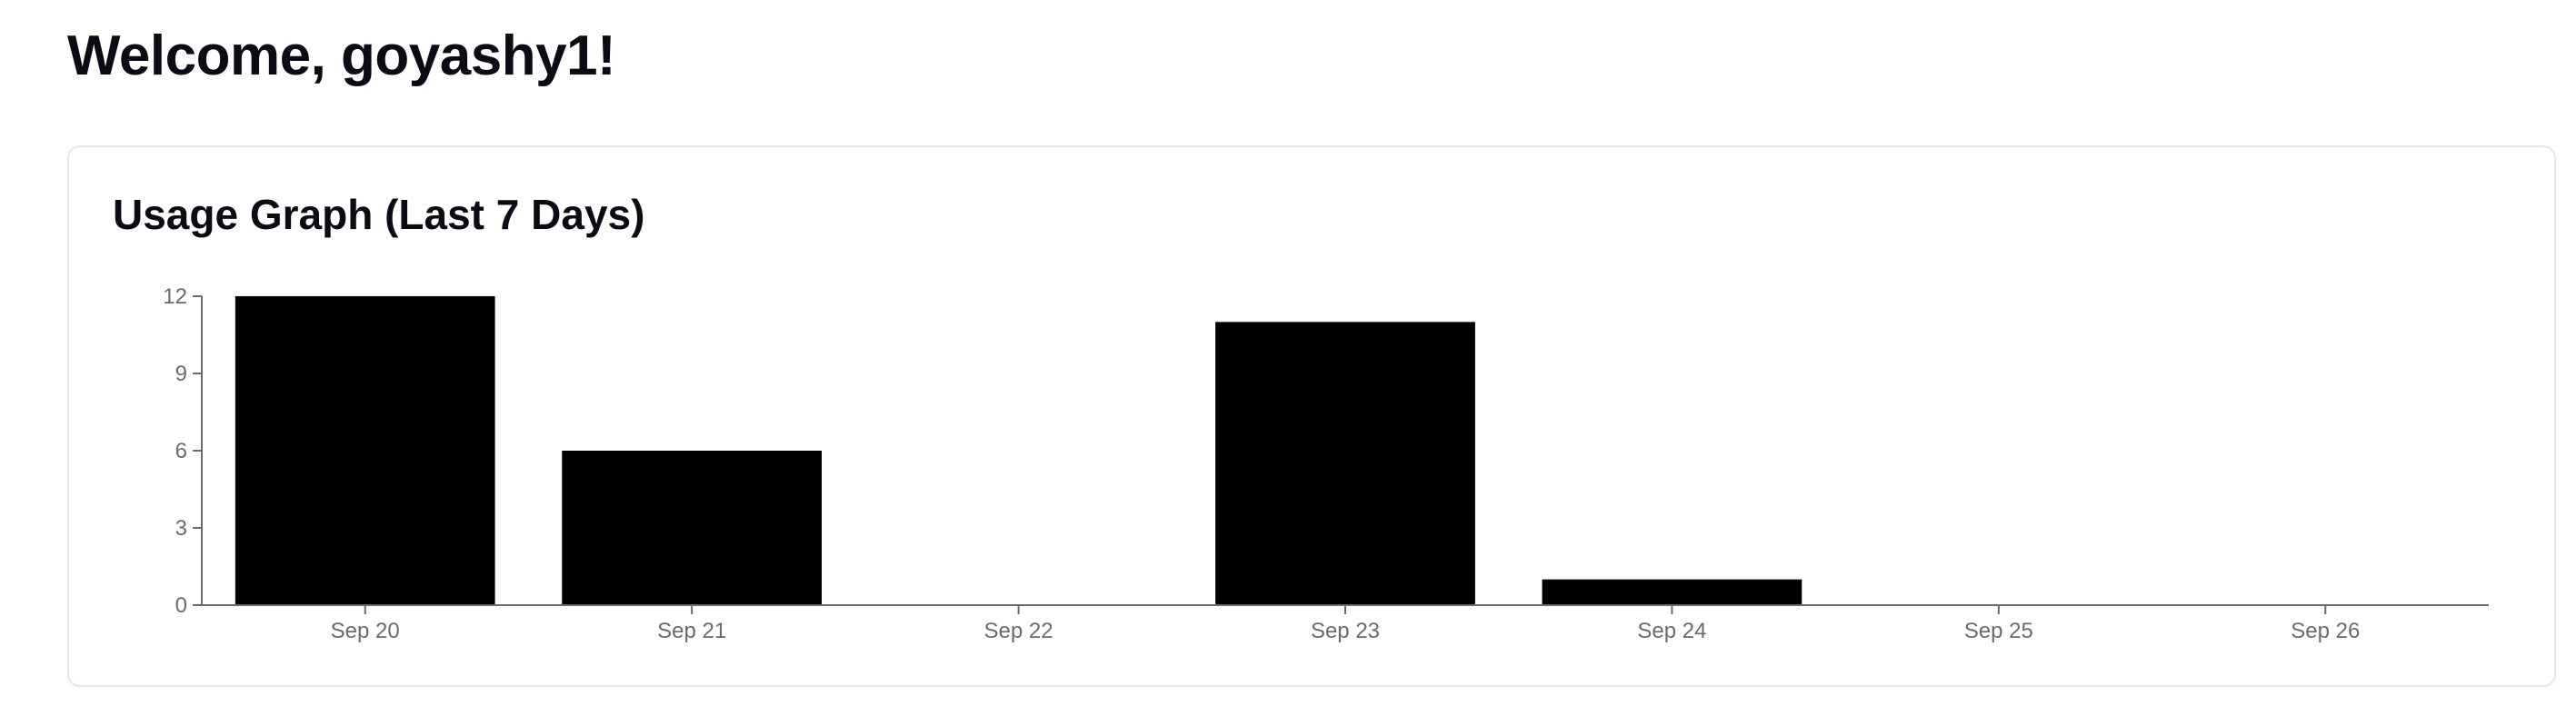 The height and width of the screenshot is (716, 2576). Describe the element at coordinates (181, 528) in the screenshot. I see `y-tick-label: 3` at that location.